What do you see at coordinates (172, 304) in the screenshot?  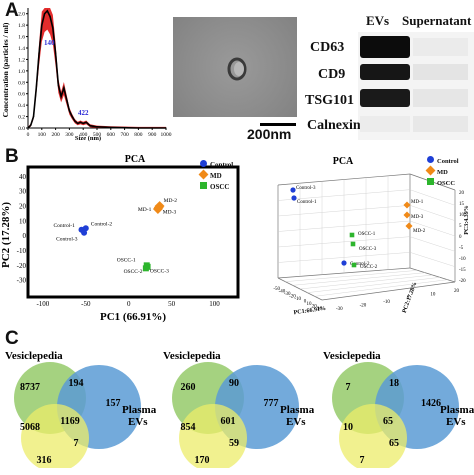 I see `pca-2d-x-tick-label: 50` at bounding box center [172, 304].